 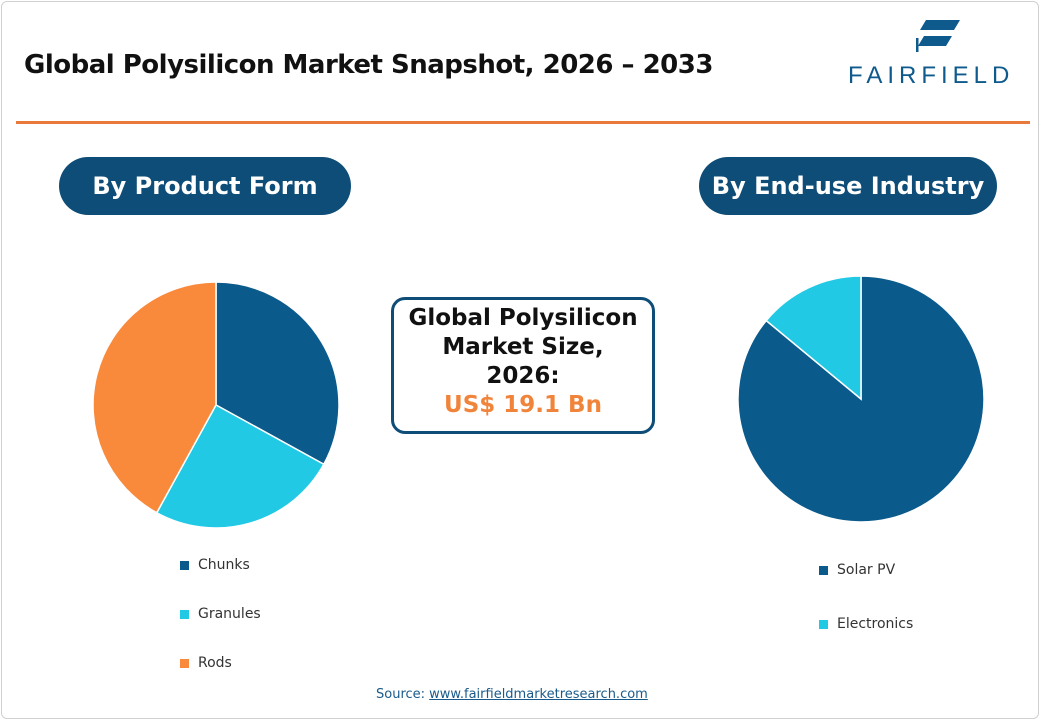 What do you see at coordinates (931, 75) in the screenshot?
I see `logo-text: FAIRFIELD` at bounding box center [931, 75].